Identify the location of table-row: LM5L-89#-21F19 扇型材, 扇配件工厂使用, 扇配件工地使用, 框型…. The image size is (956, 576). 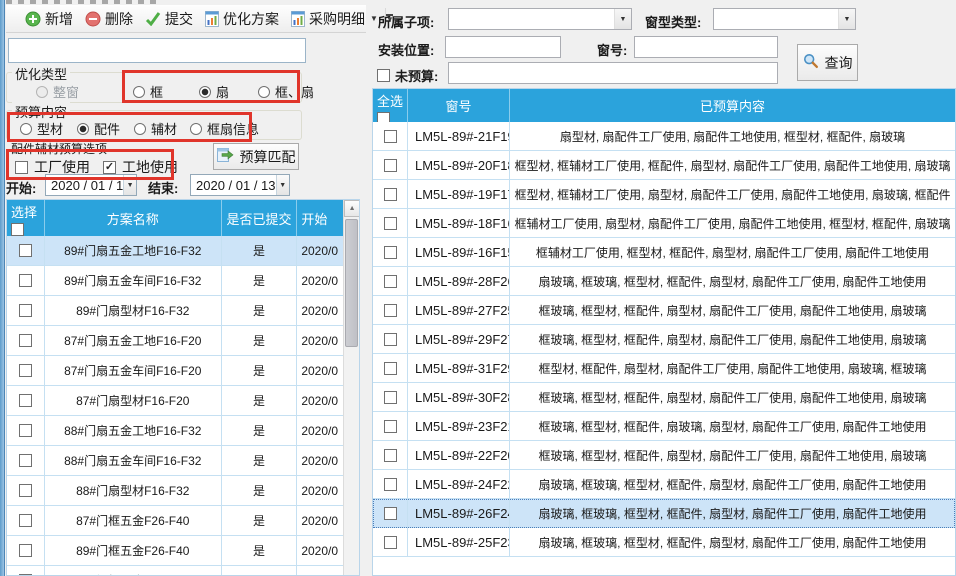
(664, 136).